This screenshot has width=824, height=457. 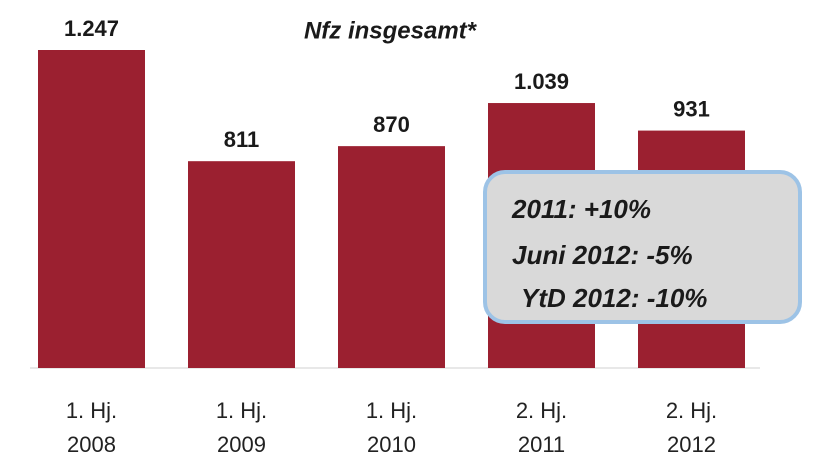 What do you see at coordinates (242, 139) in the screenshot?
I see `value-label: 811` at bounding box center [242, 139].